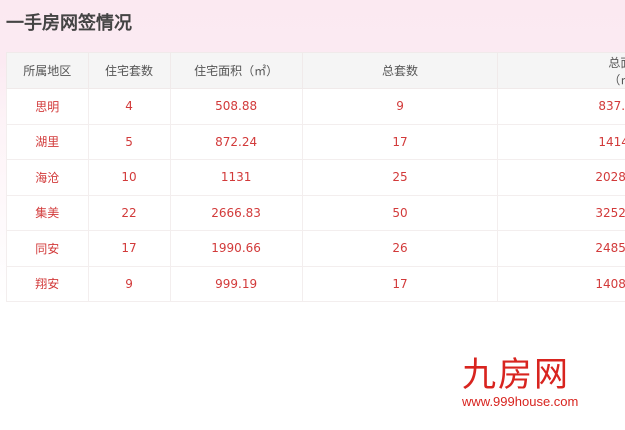  What do you see at coordinates (69, 23) in the screenshot?
I see `page-title: 一手房网签情况` at bounding box center [69, 23].